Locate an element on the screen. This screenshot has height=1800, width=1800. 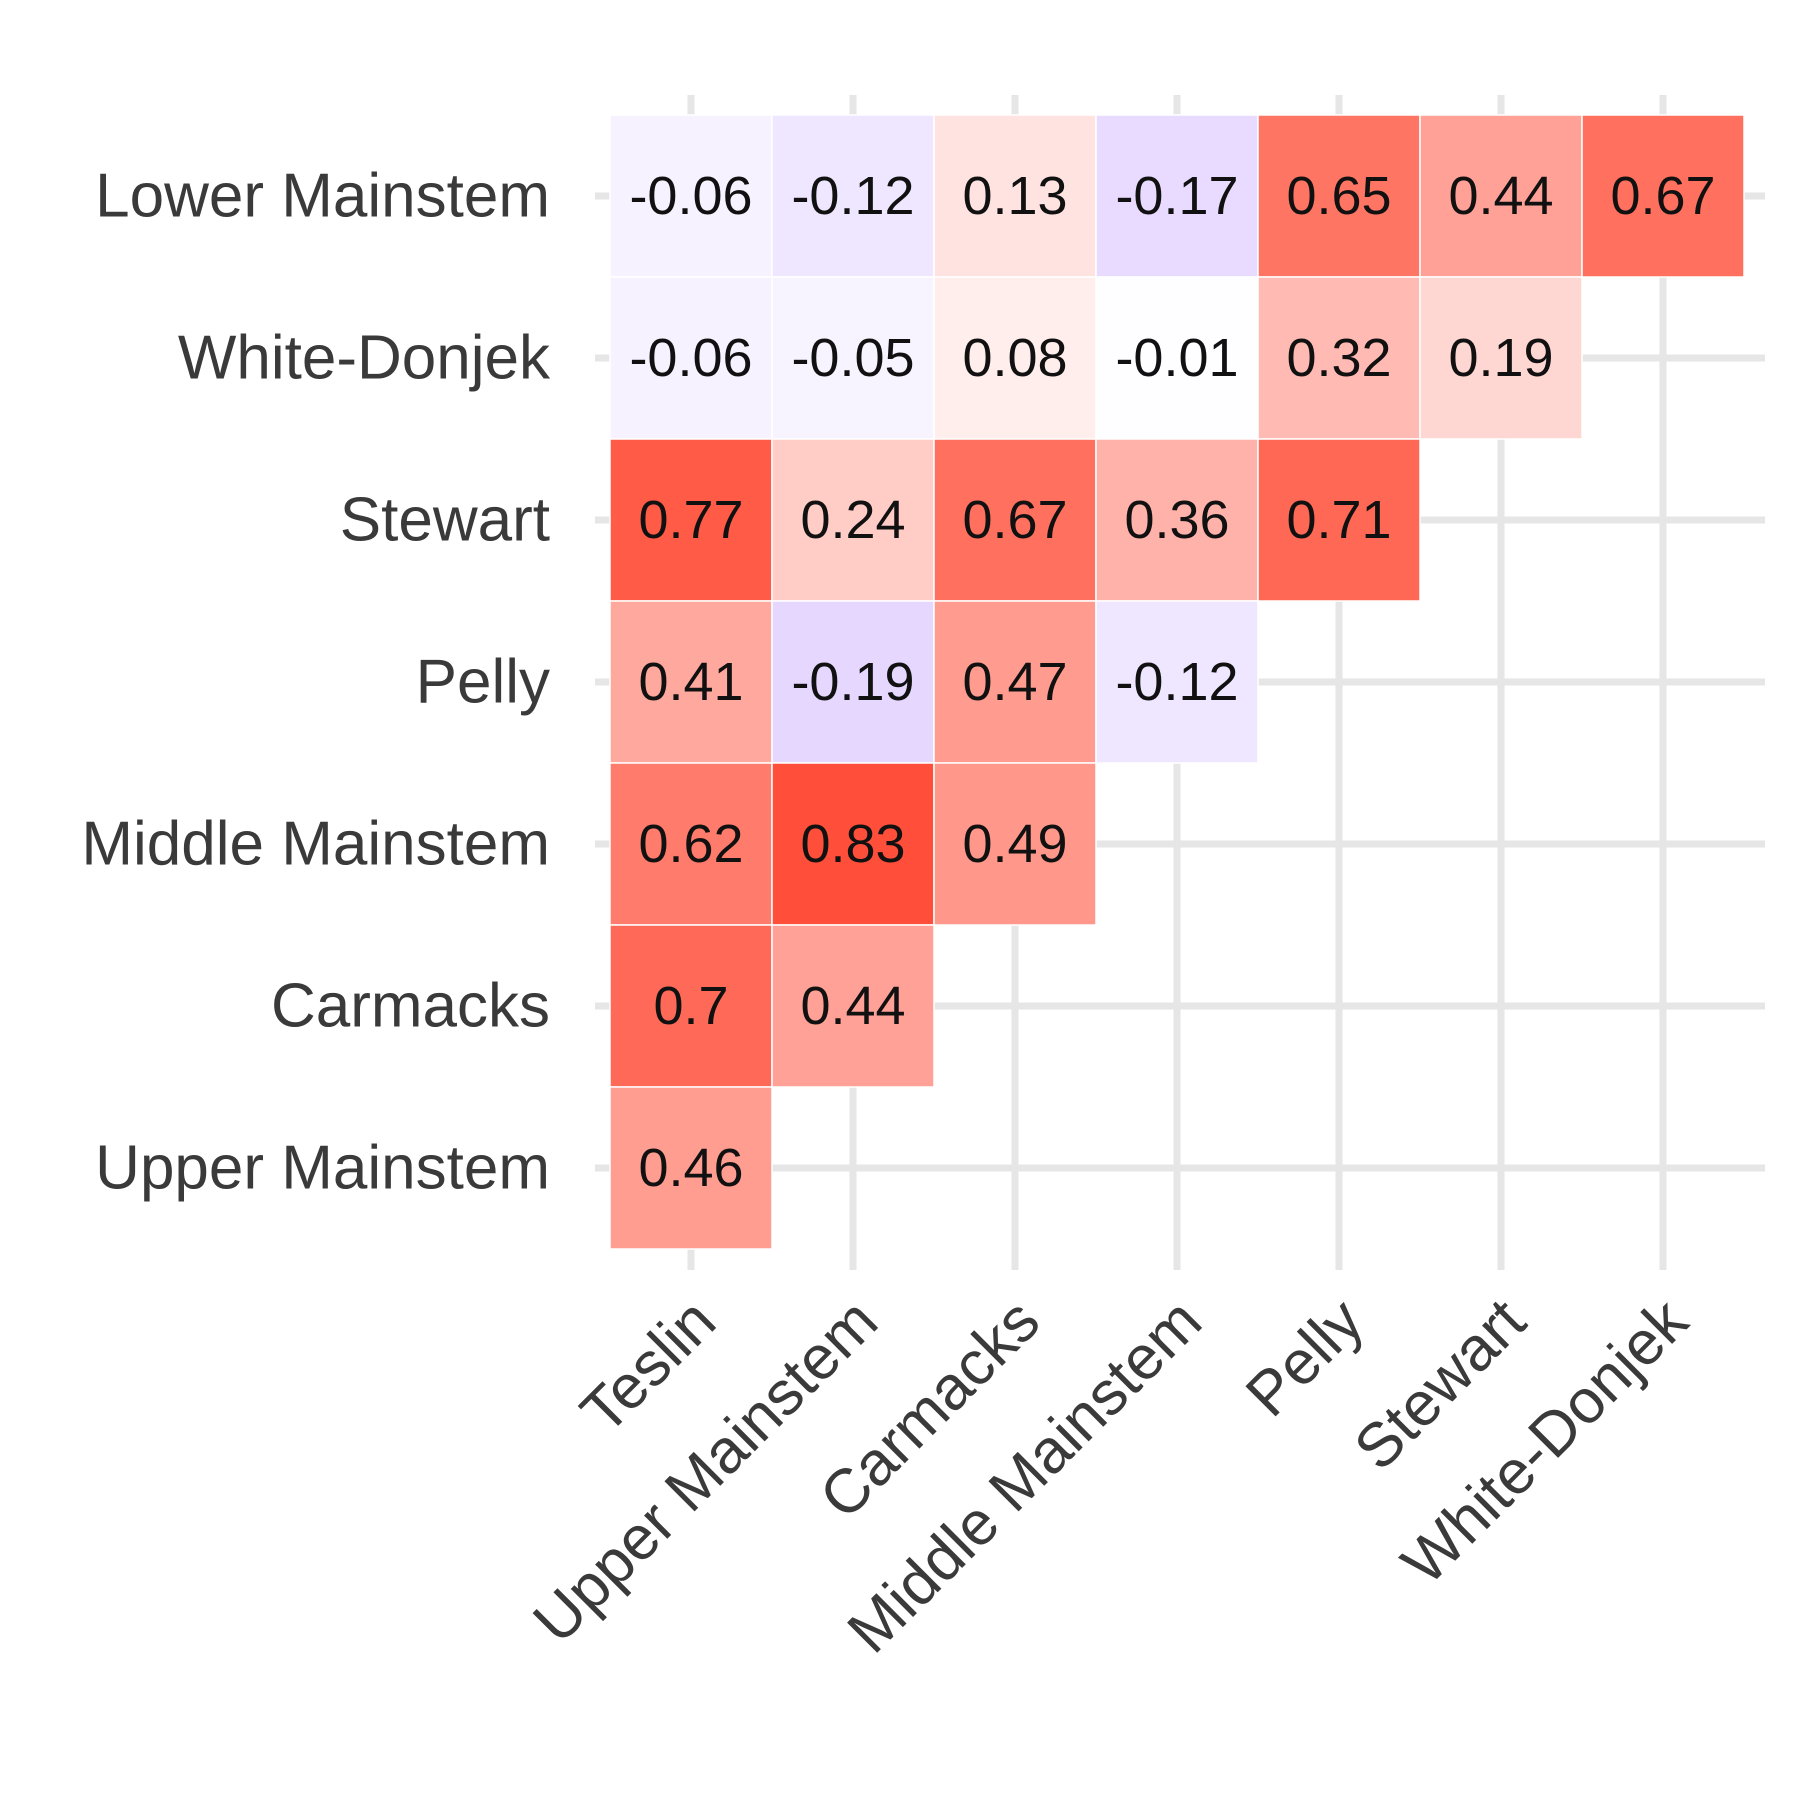
cell-value-label: 0.65 is located at coordinates (1338, 196).